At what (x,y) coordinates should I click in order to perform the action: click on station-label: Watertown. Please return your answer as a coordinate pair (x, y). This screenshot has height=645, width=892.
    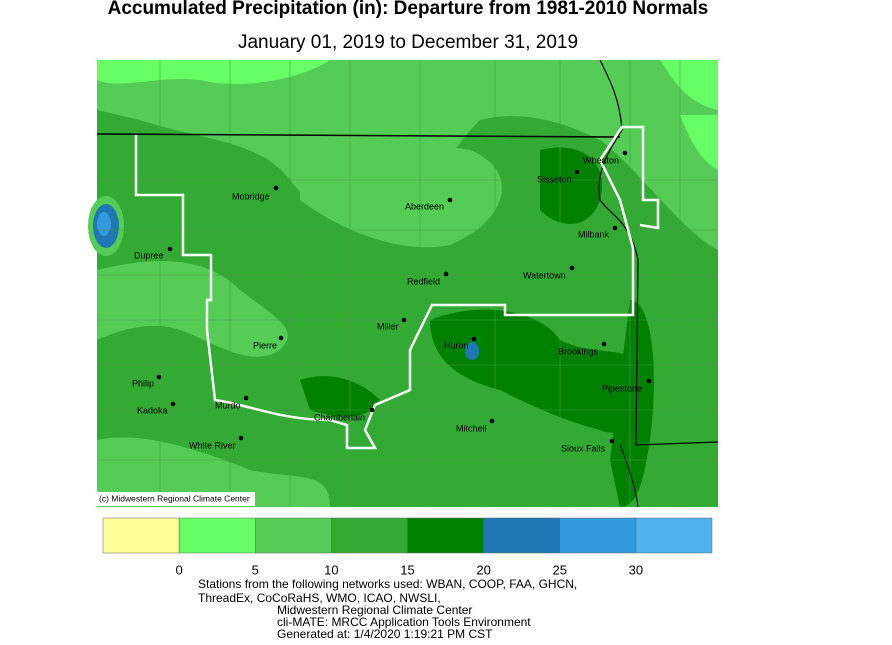
    Looking at the image, I should click on (544, 275).